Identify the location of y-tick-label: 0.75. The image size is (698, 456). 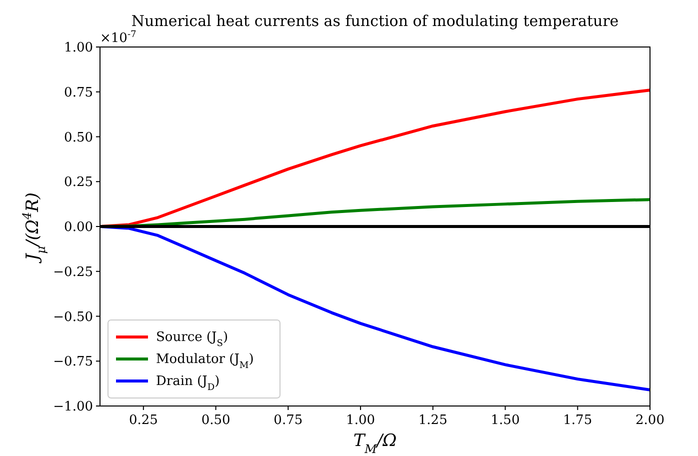
(78, 92).